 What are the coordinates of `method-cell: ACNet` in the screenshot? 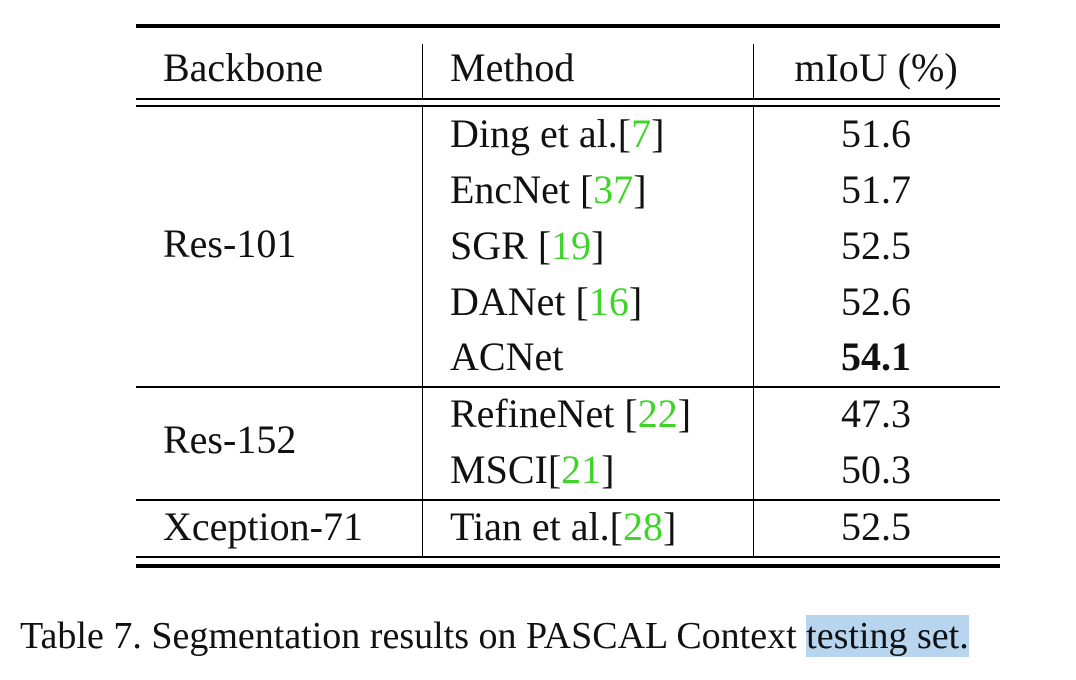 It's located at (507, 356).